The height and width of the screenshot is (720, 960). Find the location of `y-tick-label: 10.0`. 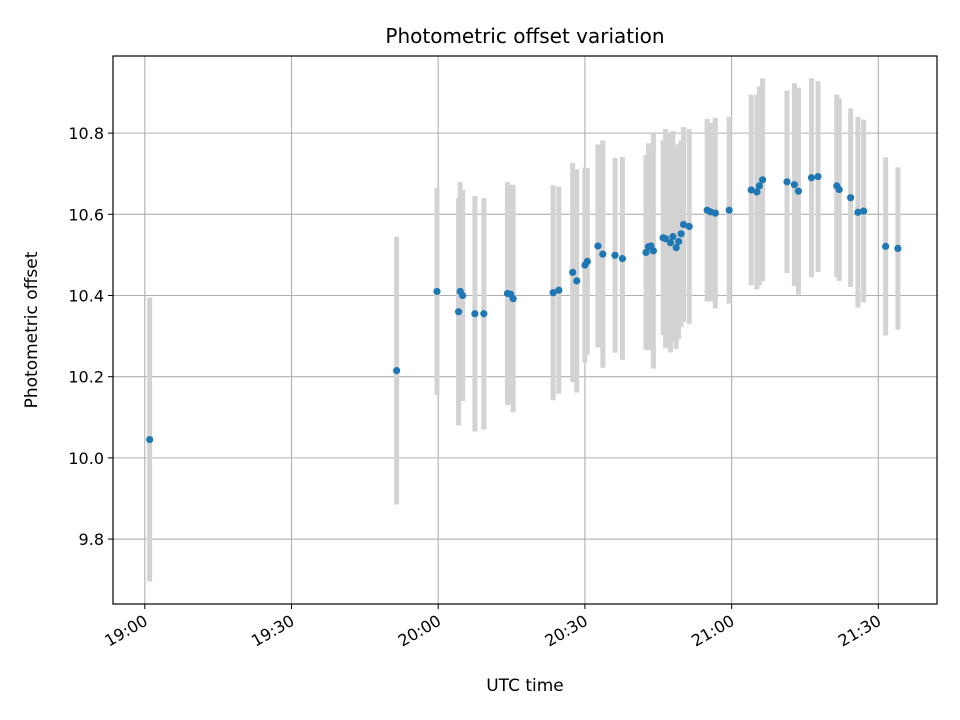

y-tick-label: 10.0 is located at coordinates (86, 458).